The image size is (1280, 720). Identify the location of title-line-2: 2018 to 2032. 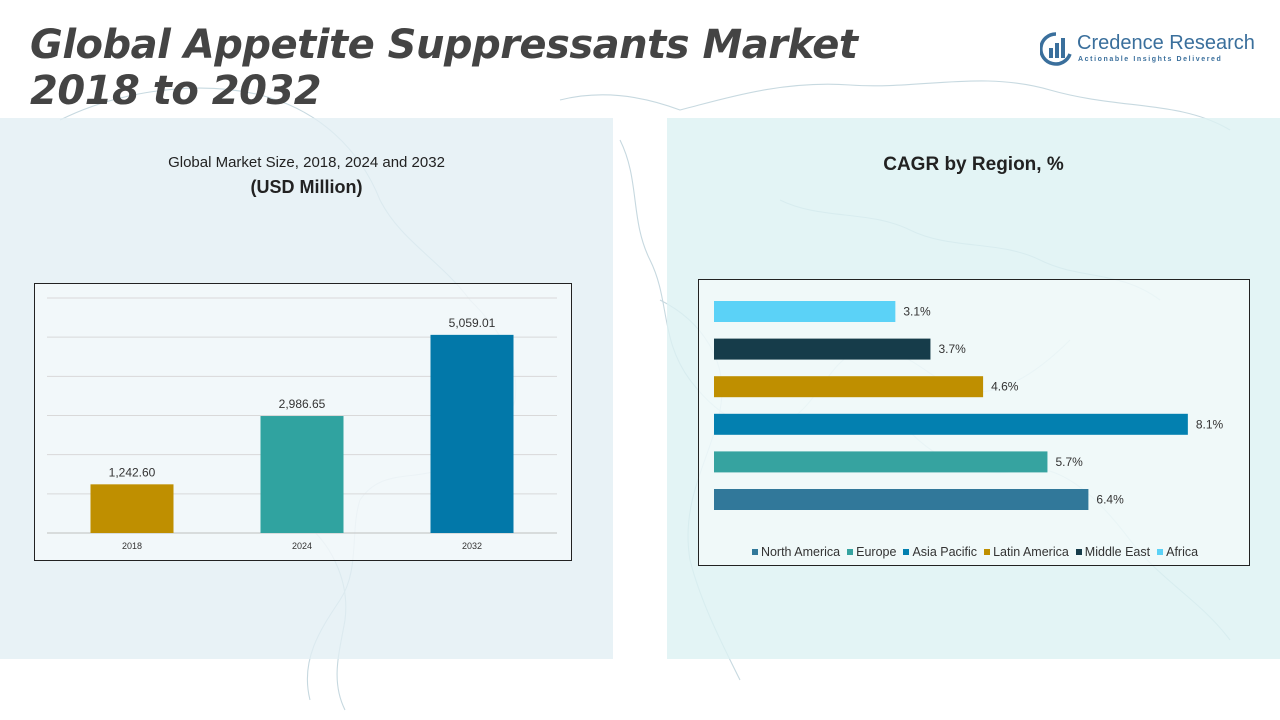
(176, 91).